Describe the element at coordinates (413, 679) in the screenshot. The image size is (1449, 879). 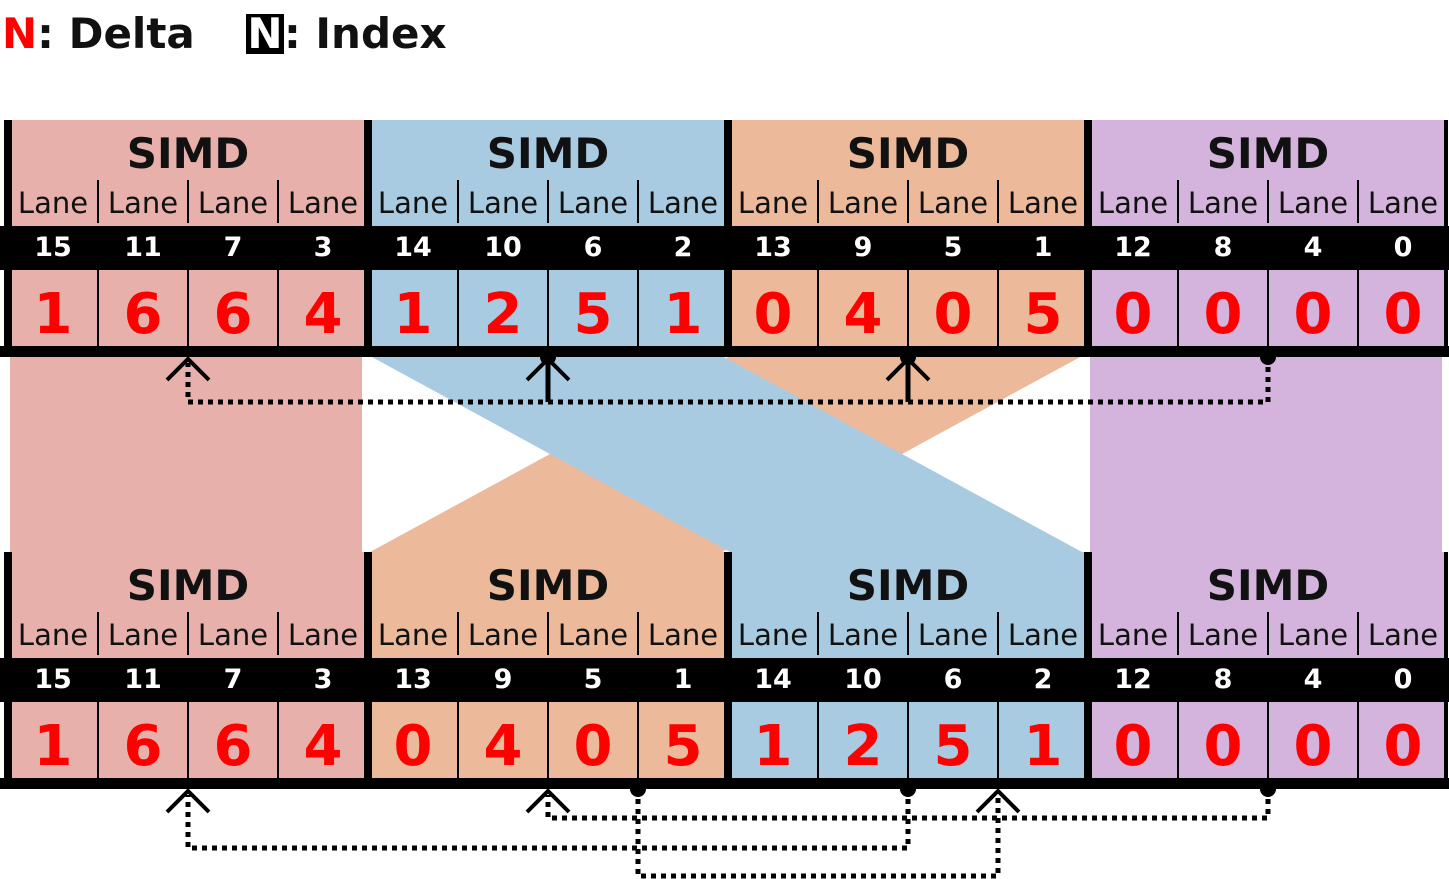
I see `lane-index: 13` at that location.